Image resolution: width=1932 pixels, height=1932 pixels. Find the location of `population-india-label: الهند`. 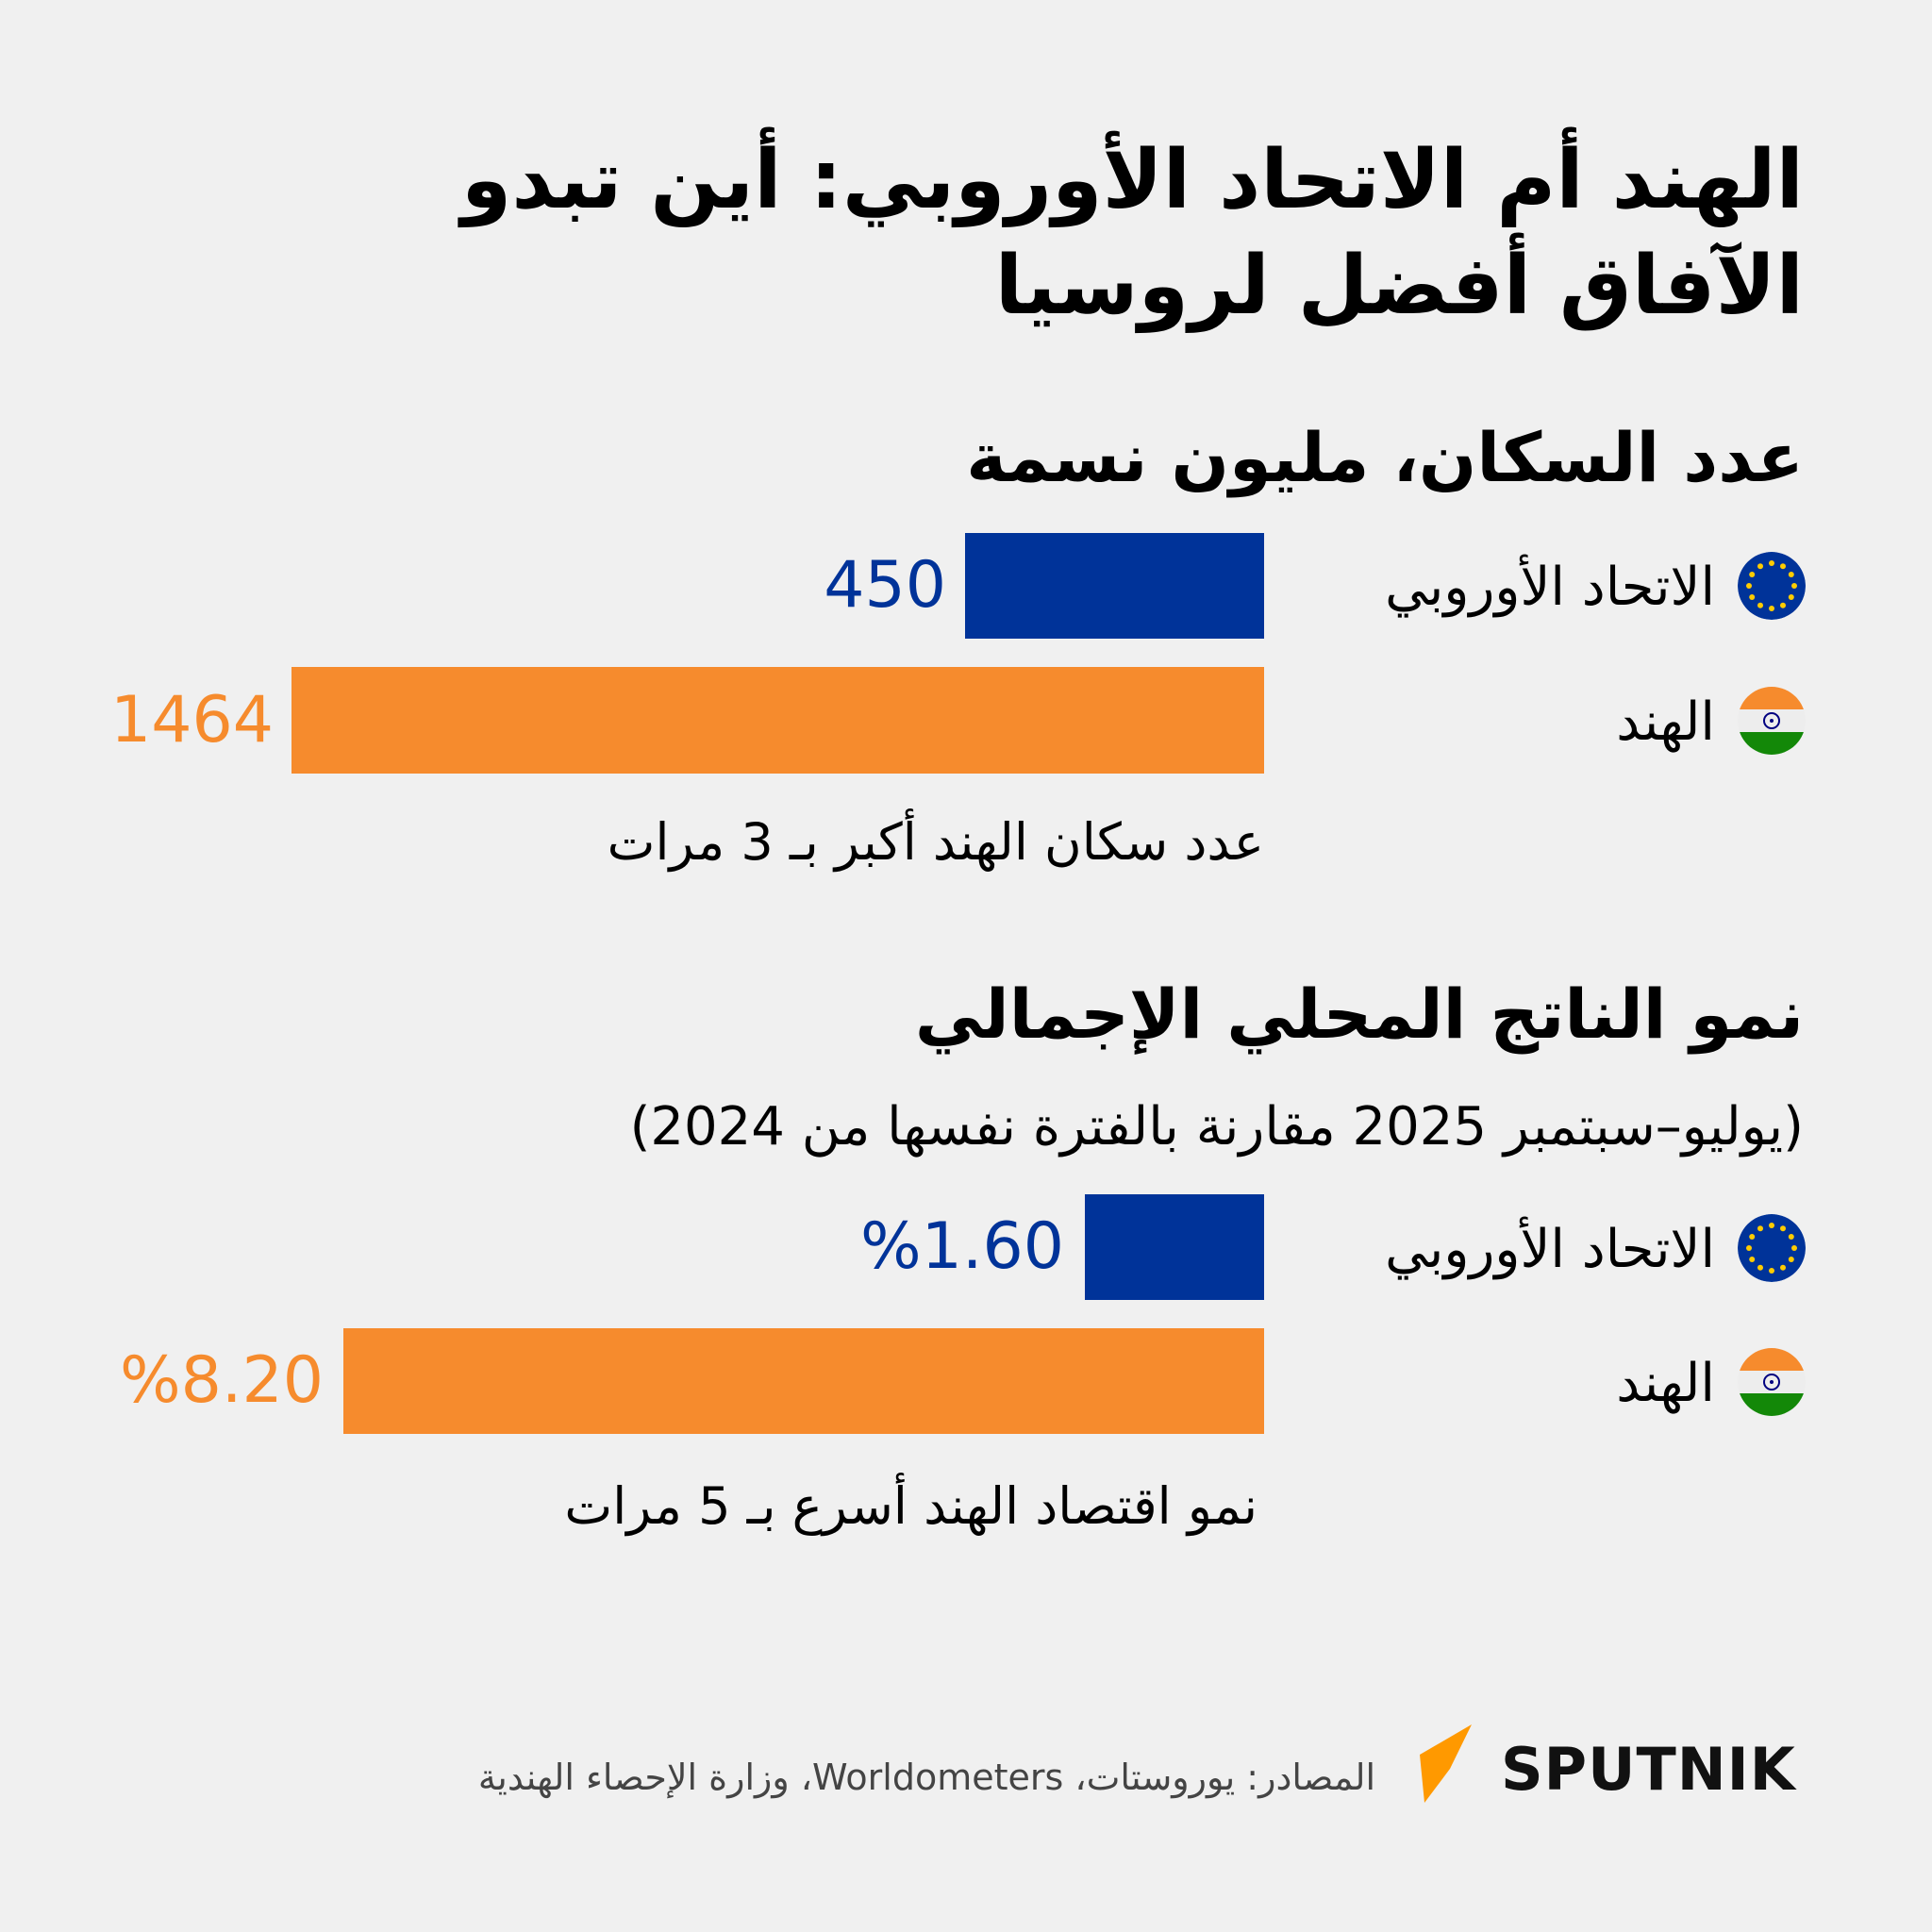

population-india-label: الهند is located at coordinates (1665, 722).